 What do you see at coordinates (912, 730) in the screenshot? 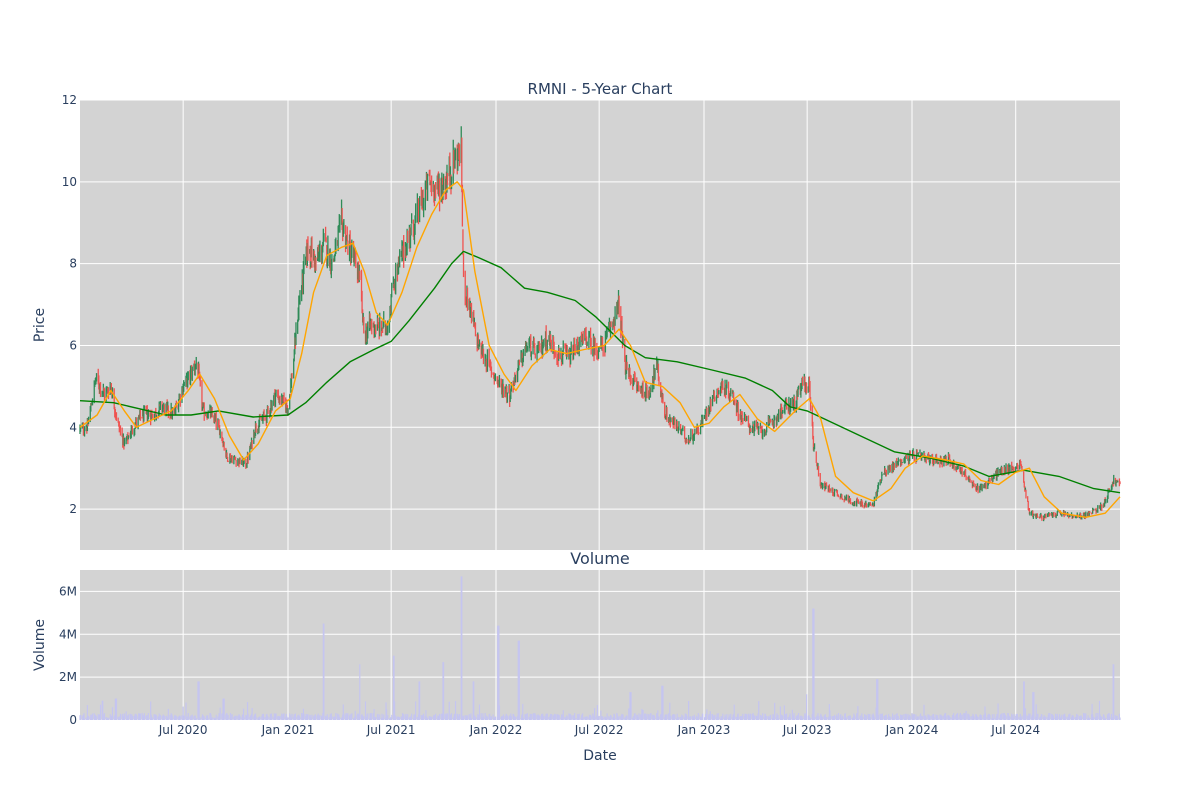
I see `x-tick-label: Jan 2024` at bounding box center [912, 730].